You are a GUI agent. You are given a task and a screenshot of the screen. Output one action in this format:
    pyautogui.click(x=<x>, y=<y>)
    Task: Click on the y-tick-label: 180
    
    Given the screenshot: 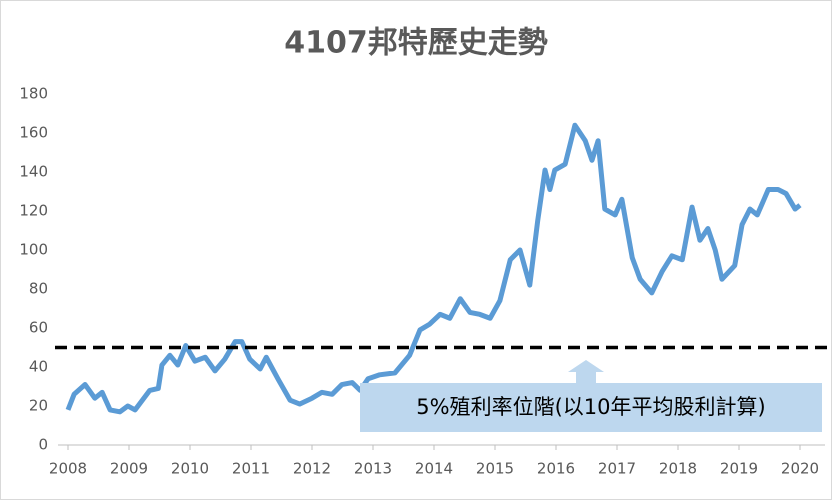 What is the action you would take?
    pyautogui.click(x=33, y=94)
    